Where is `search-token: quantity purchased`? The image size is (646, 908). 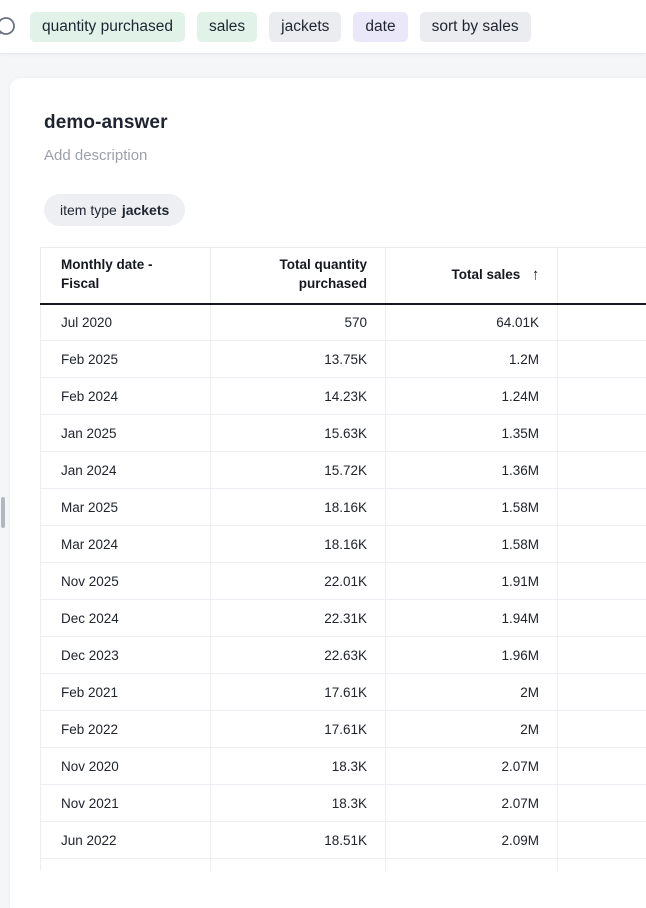
search-token: quantity purchased is located at coordinates (107, 27).